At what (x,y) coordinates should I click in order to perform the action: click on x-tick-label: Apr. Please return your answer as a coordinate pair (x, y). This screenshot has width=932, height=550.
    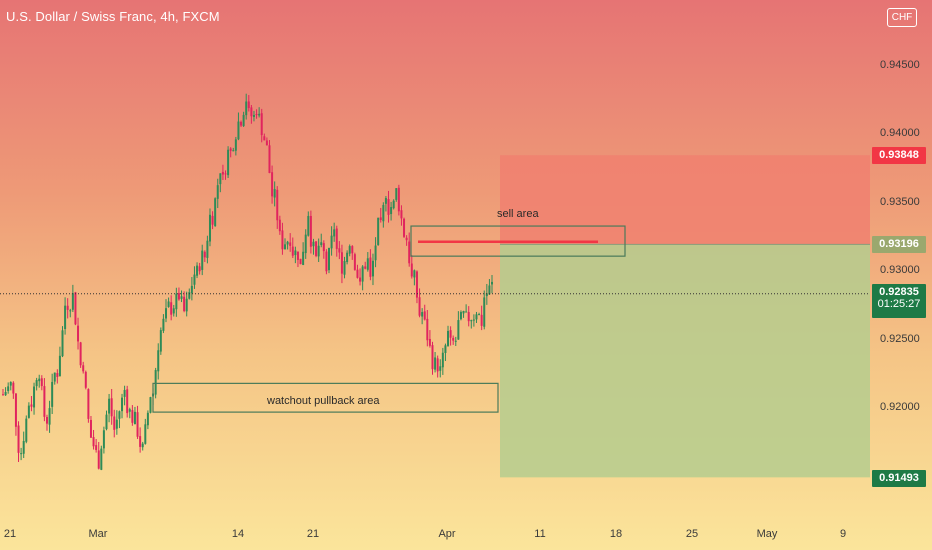
    Looking at the image, I should click on (447, 534).